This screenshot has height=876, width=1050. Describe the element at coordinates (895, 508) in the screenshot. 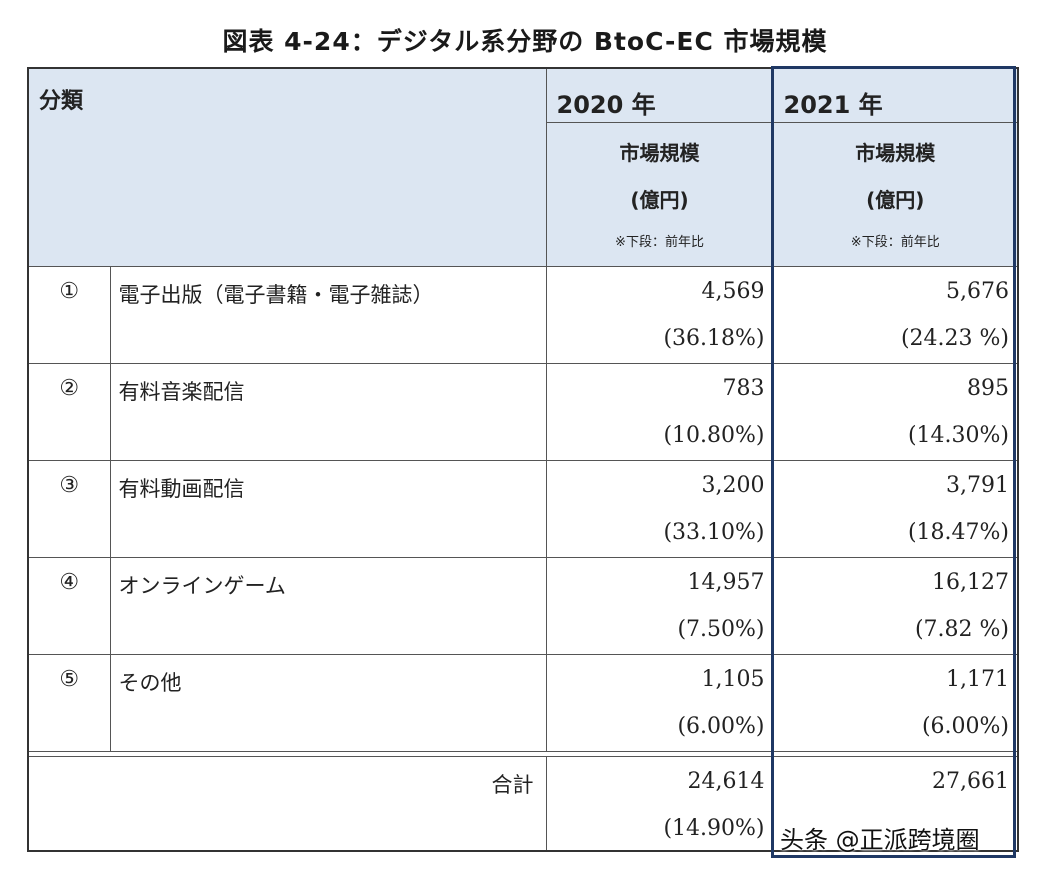

I see `value-2021-cell: 3,791 (18.47%)` at that location.